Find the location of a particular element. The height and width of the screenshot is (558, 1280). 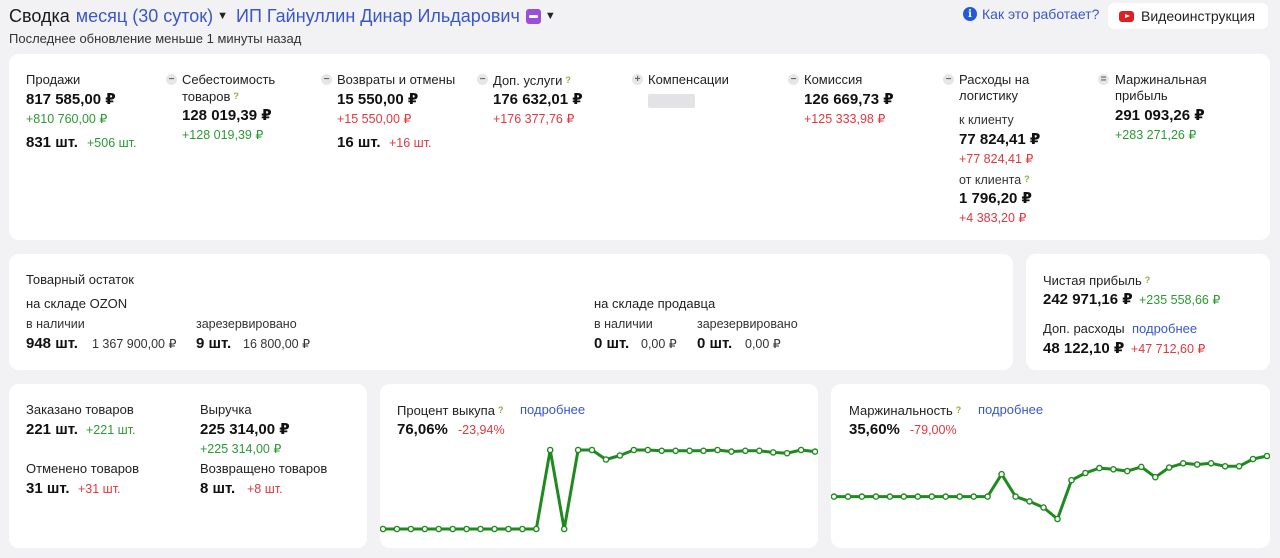

marginality-details-link: подробнее is located at coordinates (1011, 409).